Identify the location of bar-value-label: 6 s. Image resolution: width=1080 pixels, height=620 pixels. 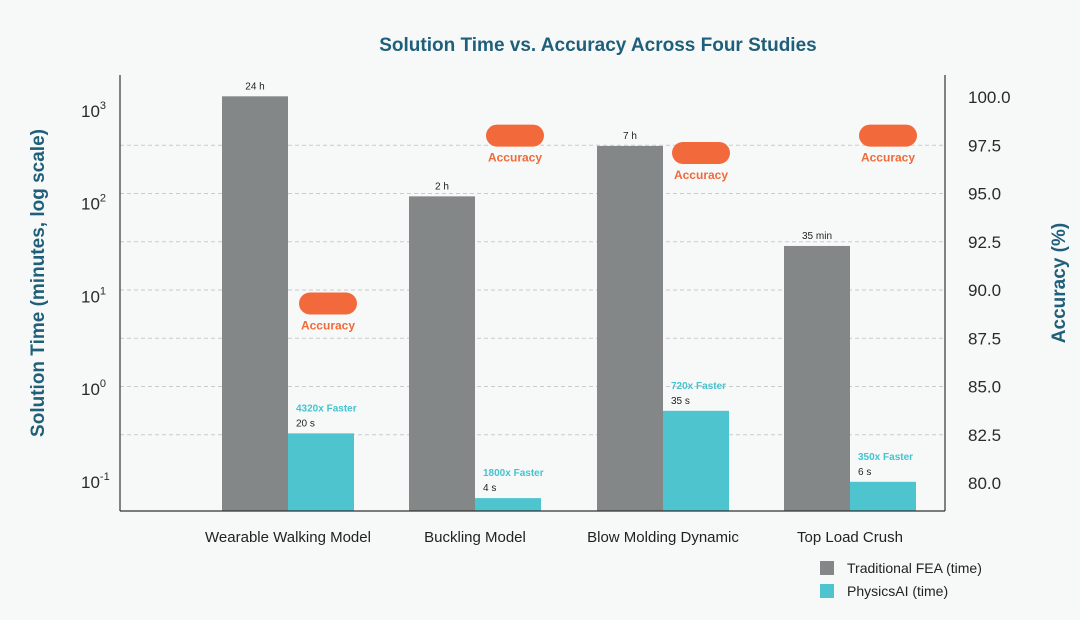
(864, 472).